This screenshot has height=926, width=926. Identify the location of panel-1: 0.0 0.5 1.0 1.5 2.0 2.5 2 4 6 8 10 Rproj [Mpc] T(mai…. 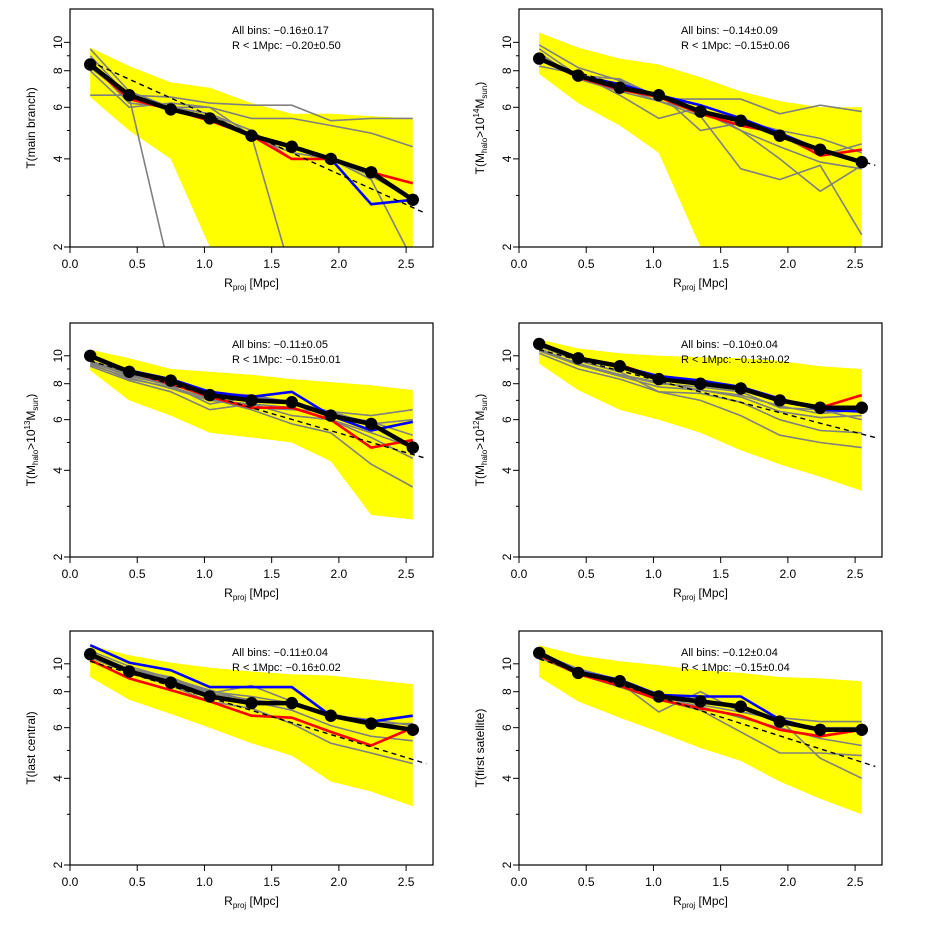
(229, 150).